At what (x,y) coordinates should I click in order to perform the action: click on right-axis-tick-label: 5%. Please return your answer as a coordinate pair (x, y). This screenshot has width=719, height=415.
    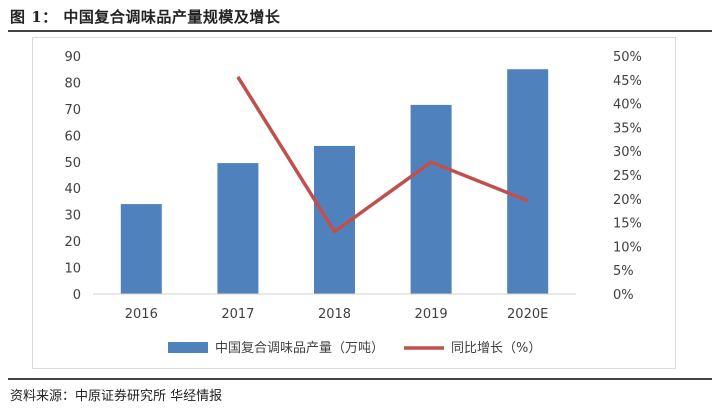
    Looking at the image, I should click on (623, 271).